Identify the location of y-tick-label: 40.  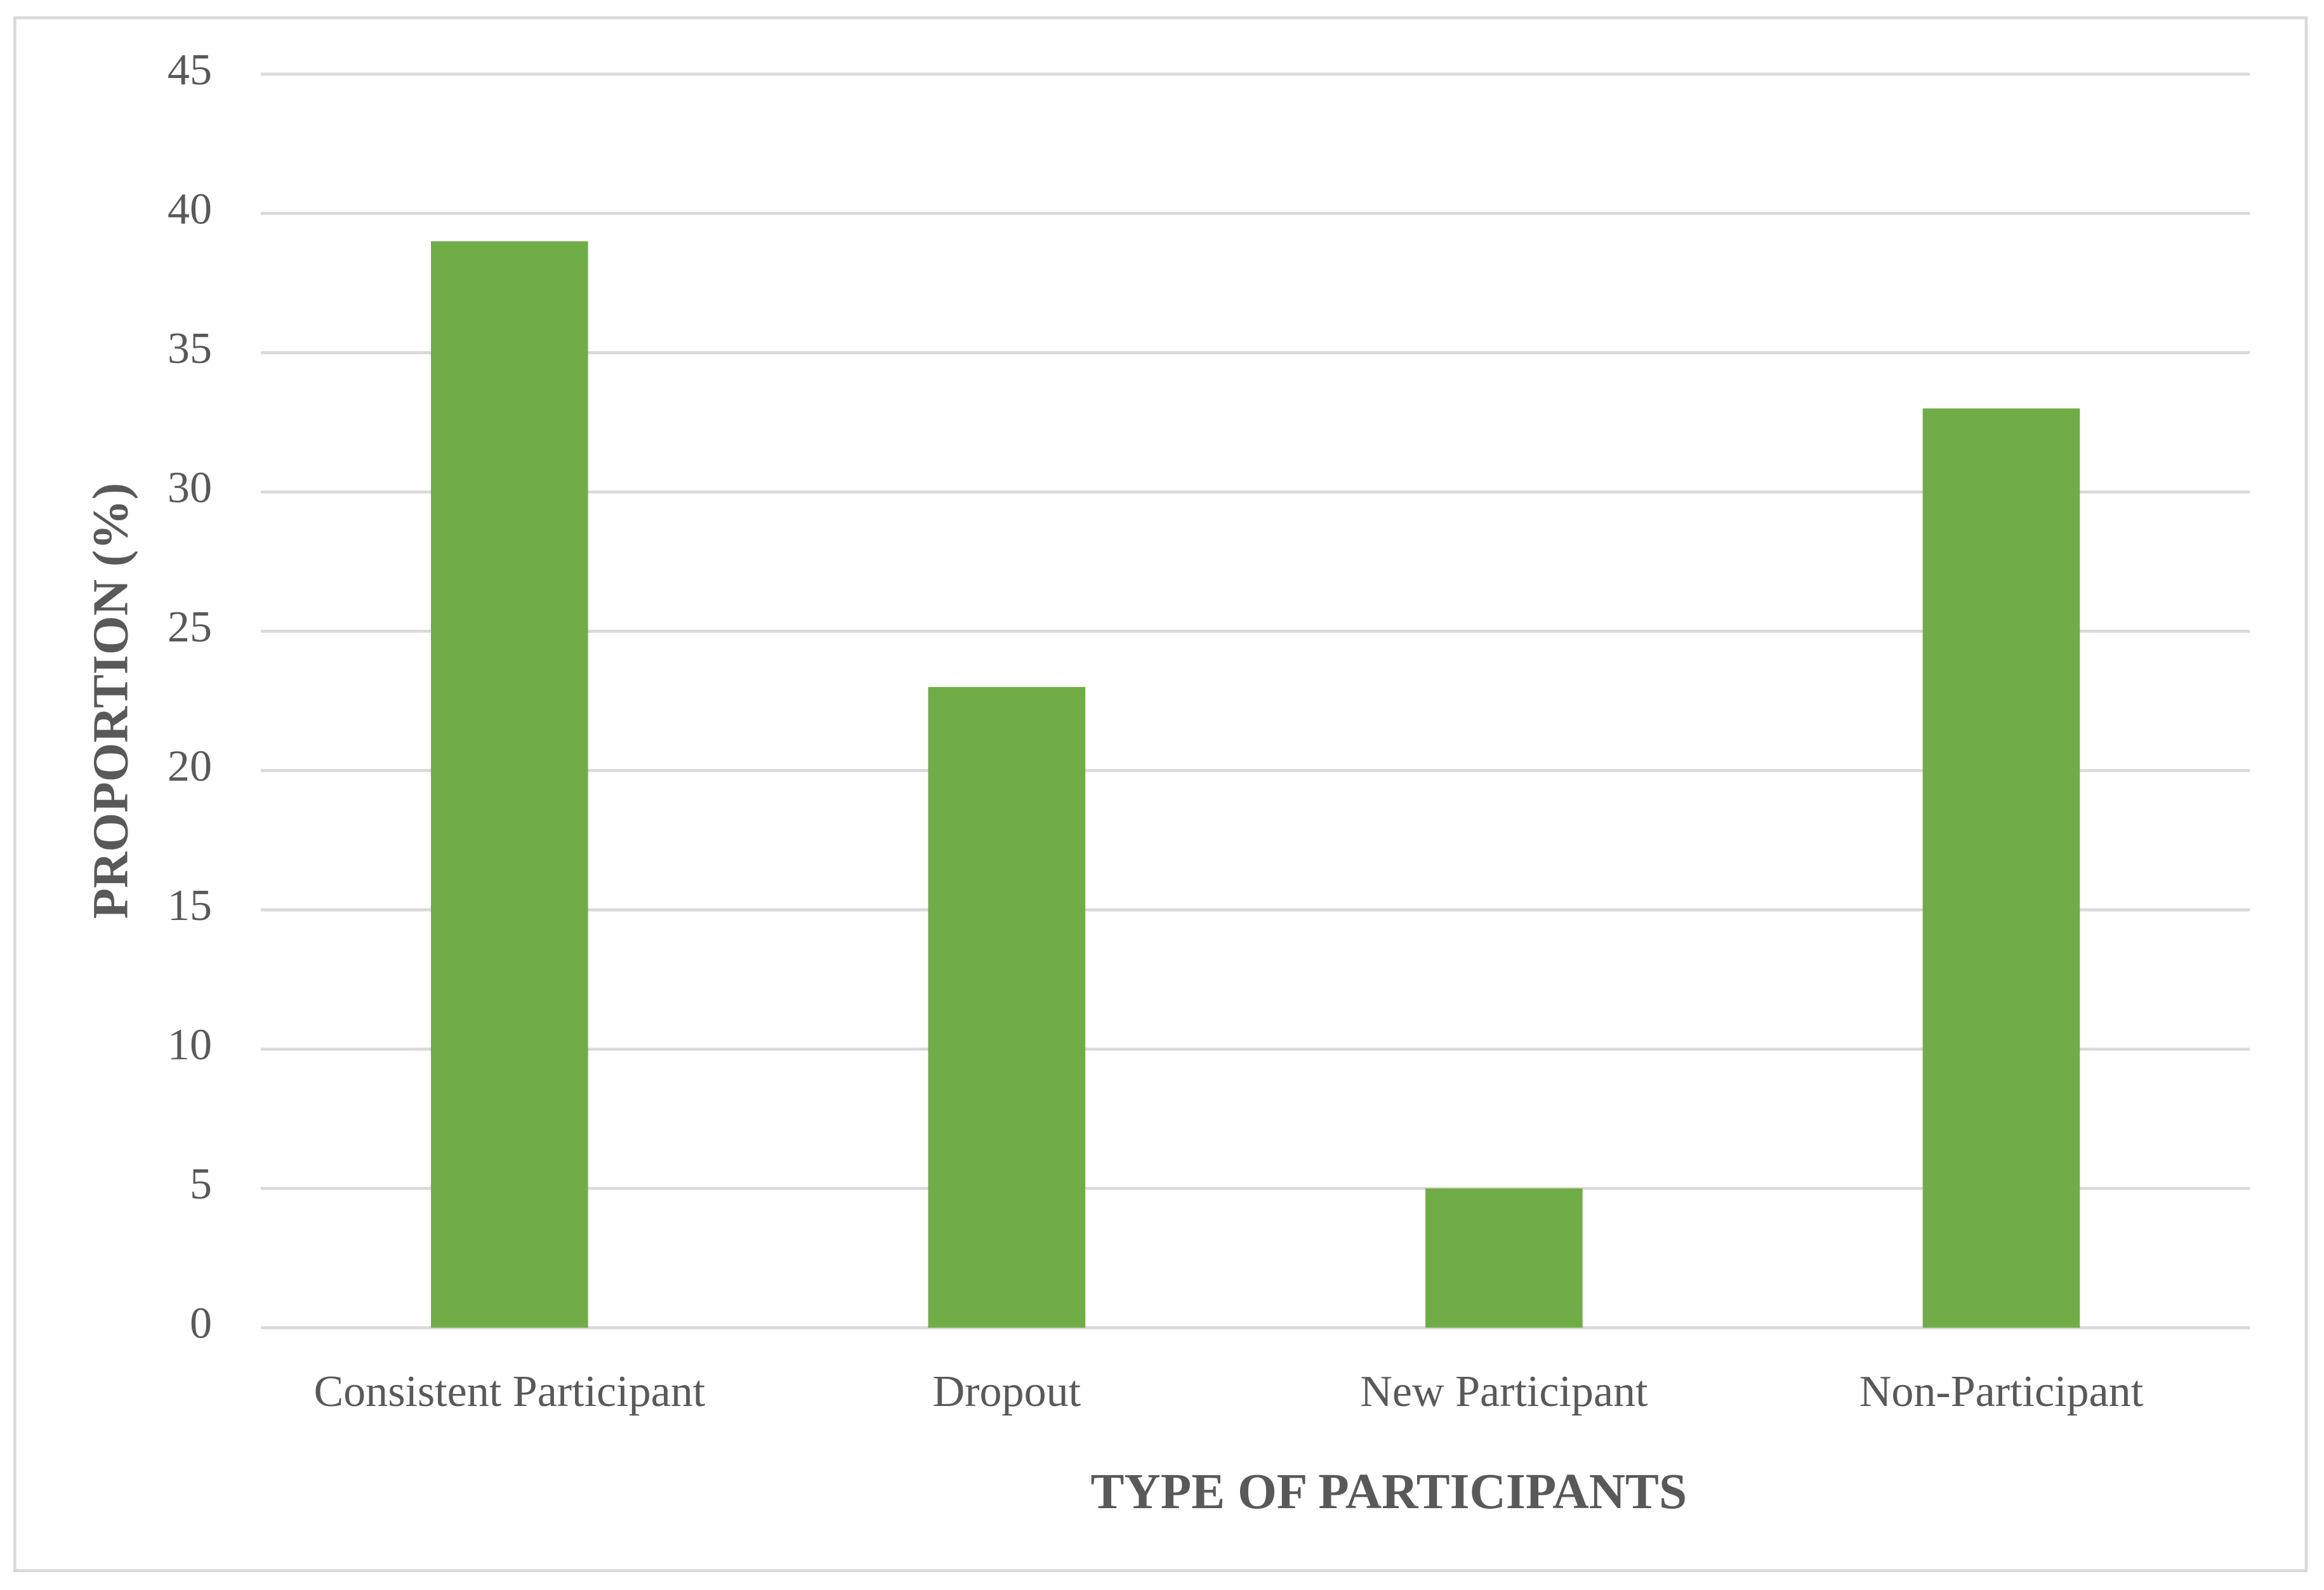
(190, 209).